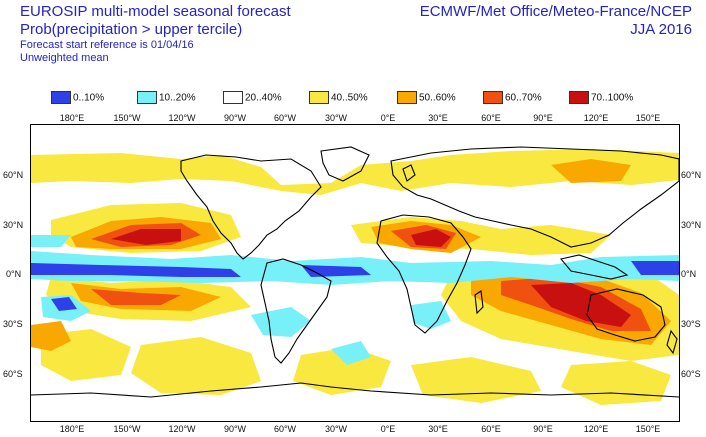  Describe the element at coordinates (64, 58) in the screenshot. I see `weighting-note: Unweighted mean` at that location.